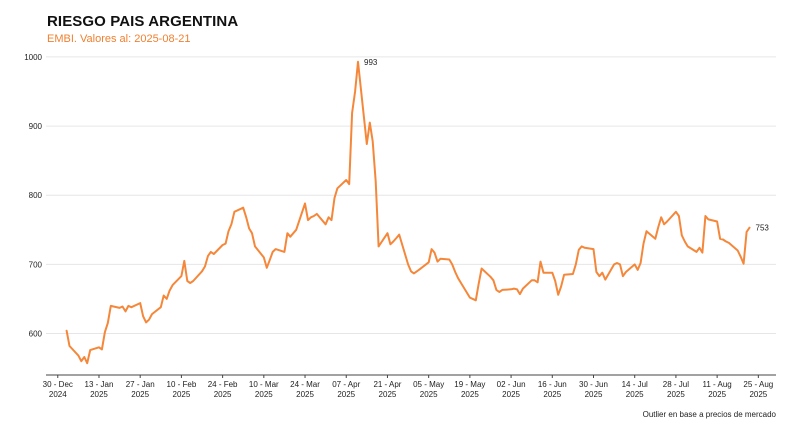 The width and height of the screenshot is (800, 436). I want to click on x-tick-label: 13 - Jan, so click(99, 384).